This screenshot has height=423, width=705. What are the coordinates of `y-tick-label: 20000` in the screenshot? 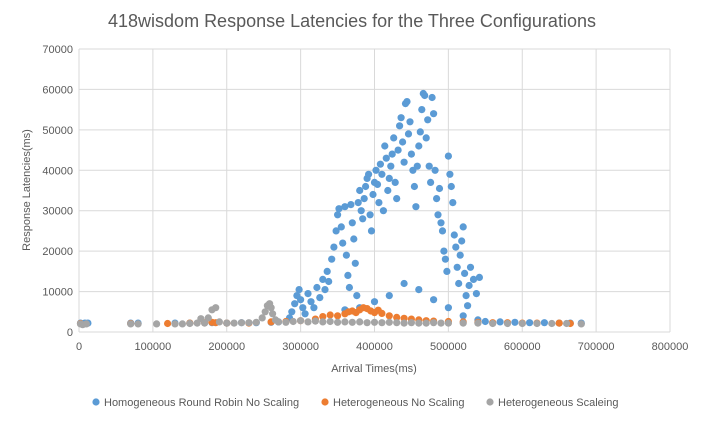 It's located at (57, 252).